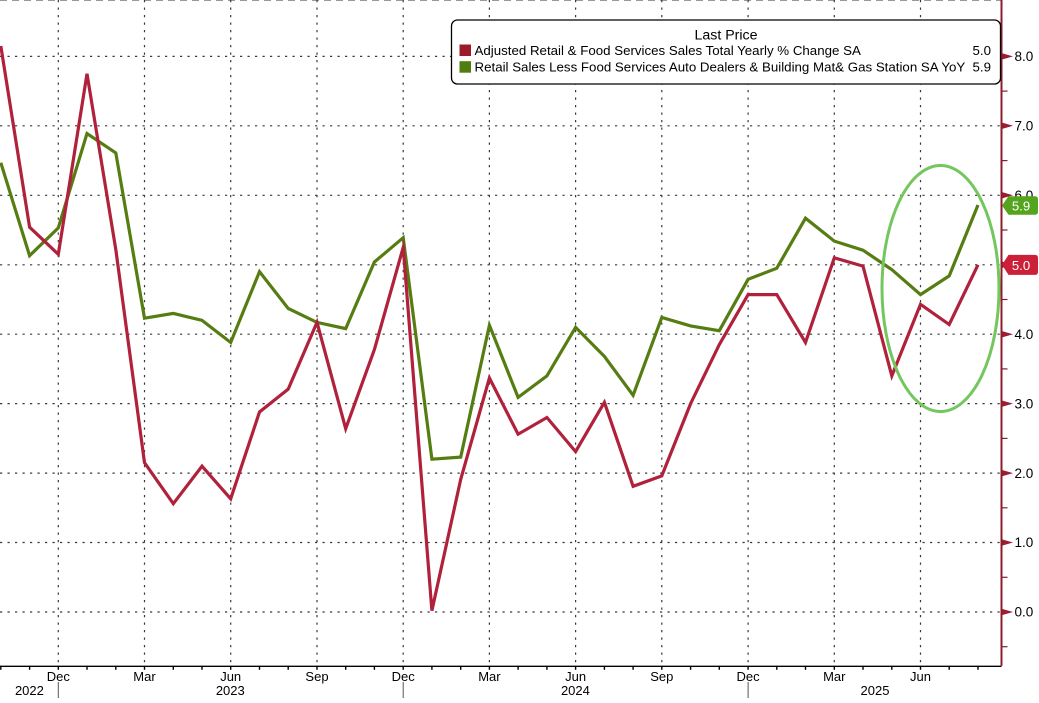 This screenshot has width=1039, height=703. What do you see at coordinates (1024, 542) in the screenshot?
I see `svg-text: 1.0` at bounding box center [1024, 542].